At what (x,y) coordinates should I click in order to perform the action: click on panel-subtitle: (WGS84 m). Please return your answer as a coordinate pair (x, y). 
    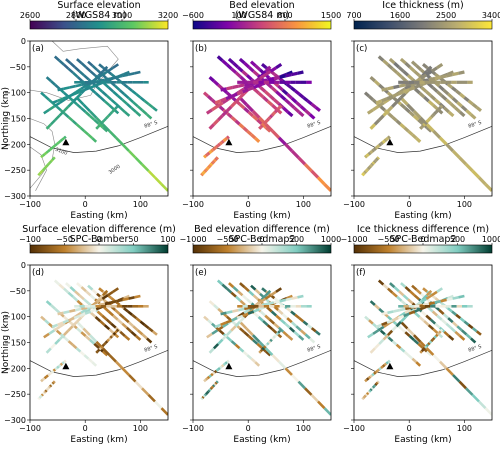
    Looking at the image, I should click on (99, 15).